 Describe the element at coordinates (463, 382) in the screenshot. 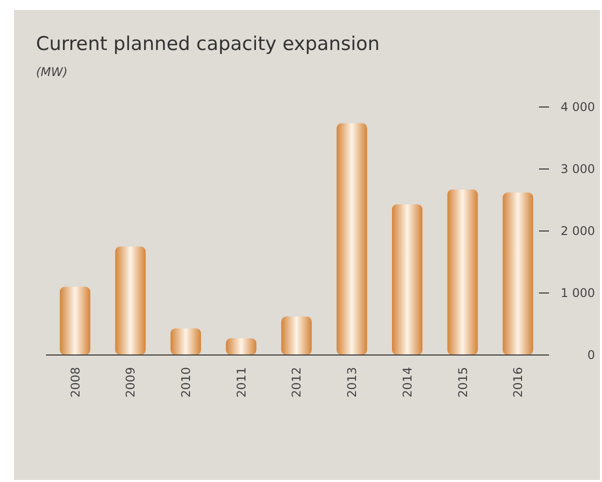

I see `x-tick-label: 2015` at that location.